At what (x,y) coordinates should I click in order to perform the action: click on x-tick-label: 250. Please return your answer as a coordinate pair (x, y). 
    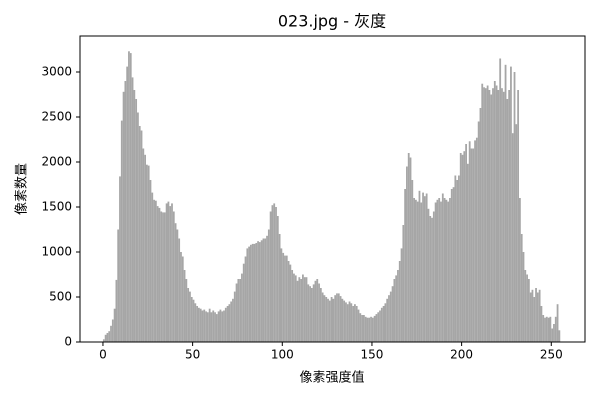
    Looking at the image, I should click on (551, 355).